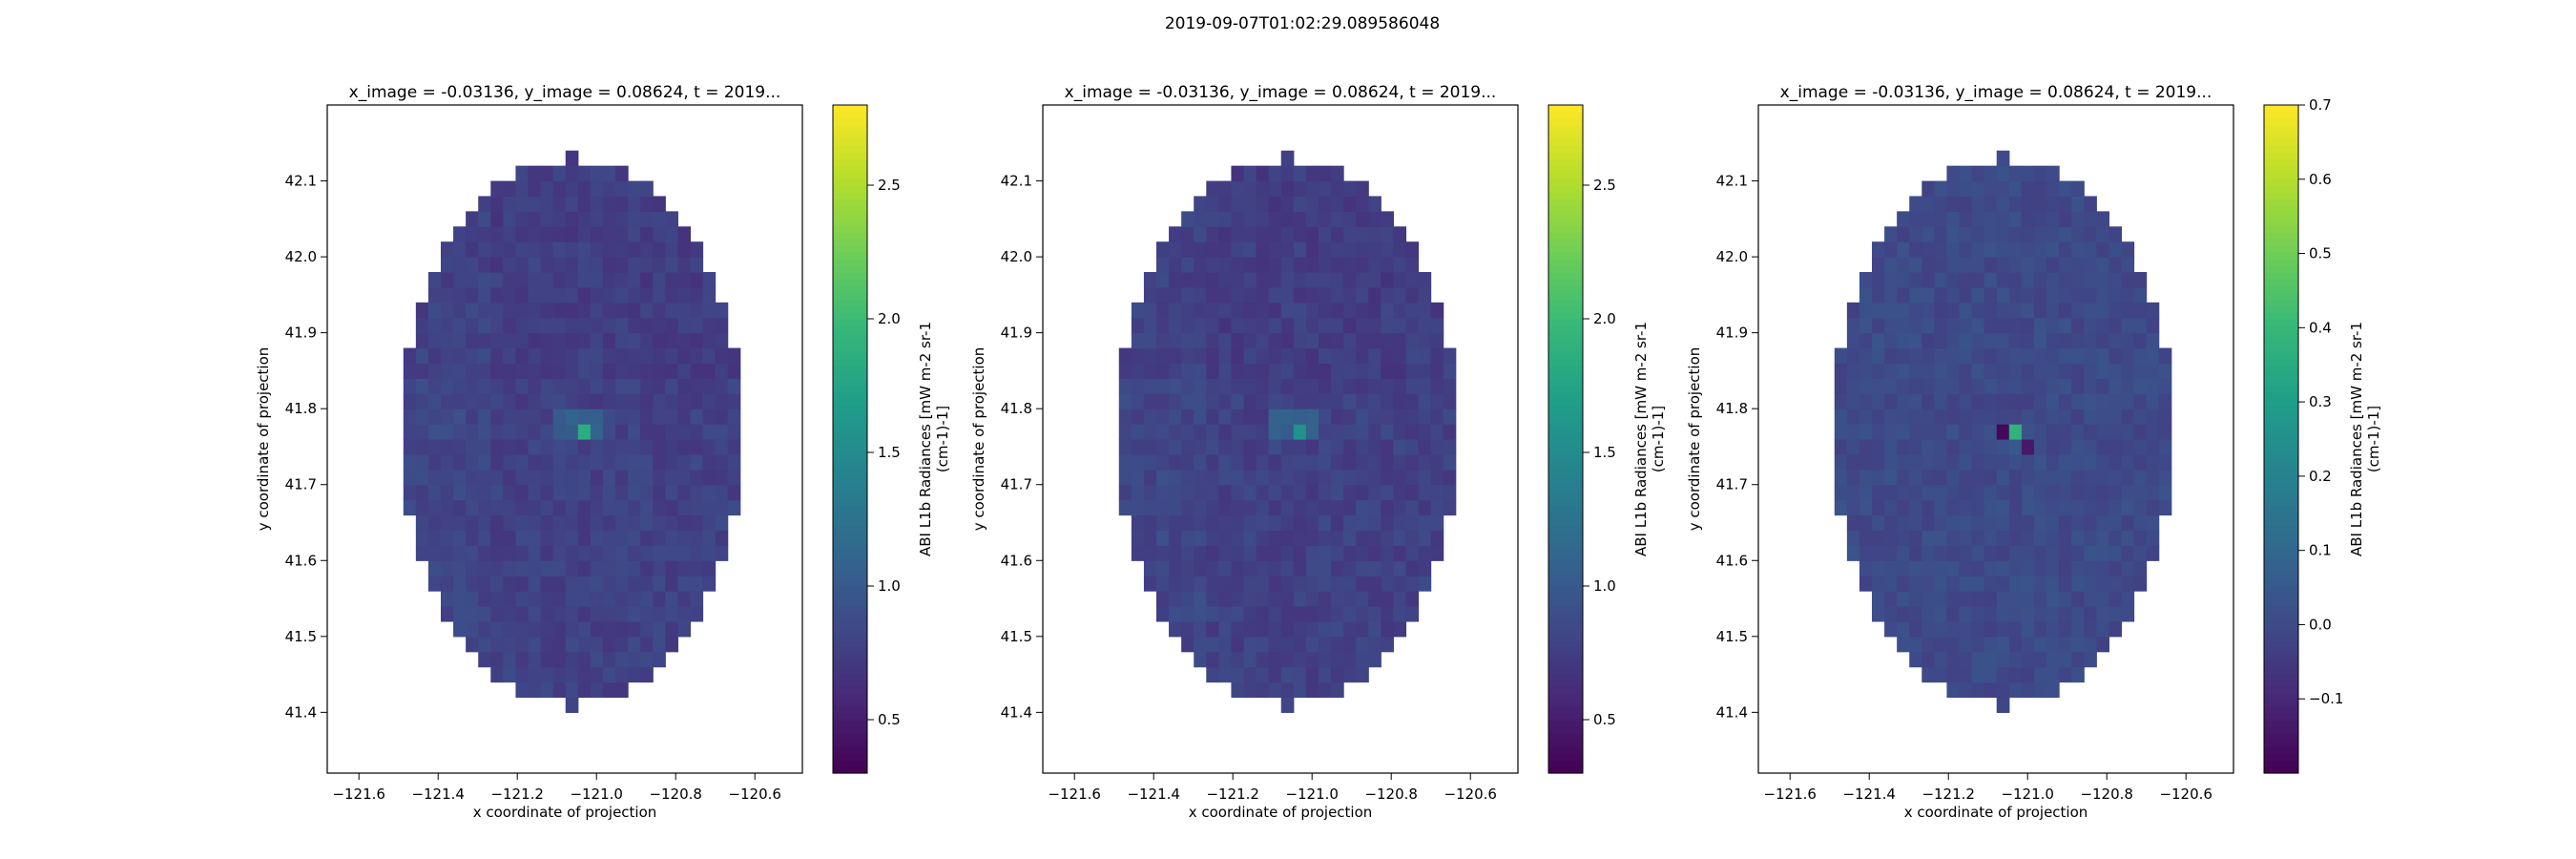  What do you see at coordinates (2106, 794) in the screenshot?
I see `x-tick-label: −120.8` at bounding box center [2106, 794].